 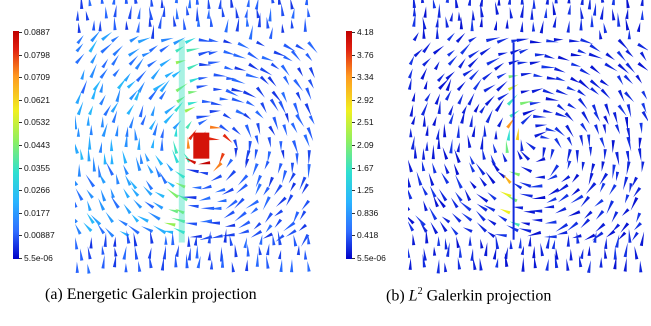 I want to click on colorbar-a, so click(x=16, y=145).